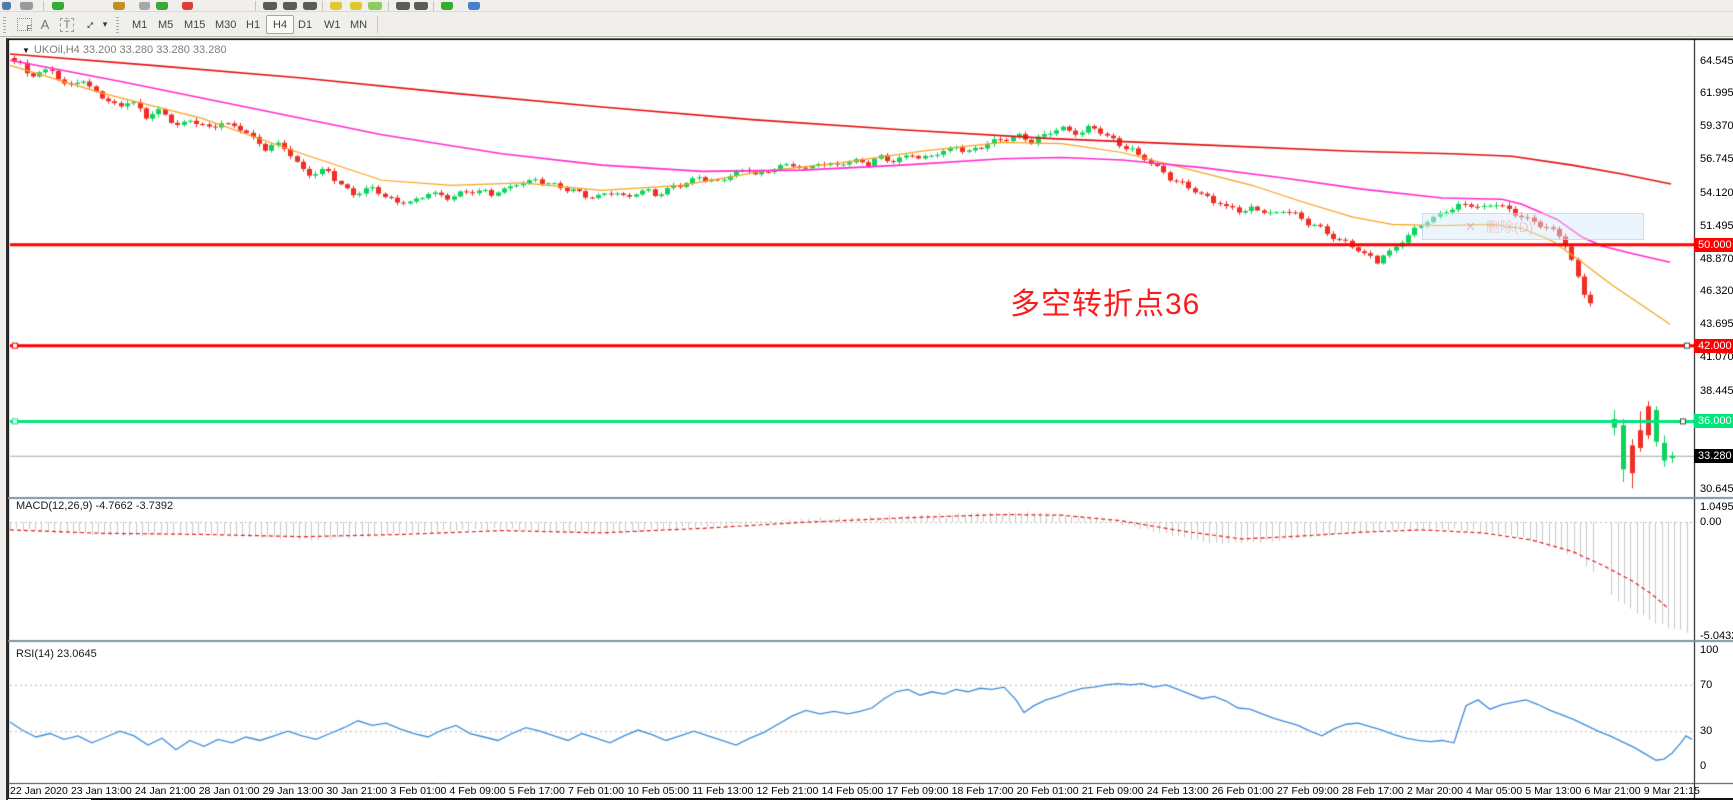 The height and width of the screenshot is (800, 1733). Describe the element at coordinates (866, 6) in the screenshot. I see `main-toolbar` at that location.